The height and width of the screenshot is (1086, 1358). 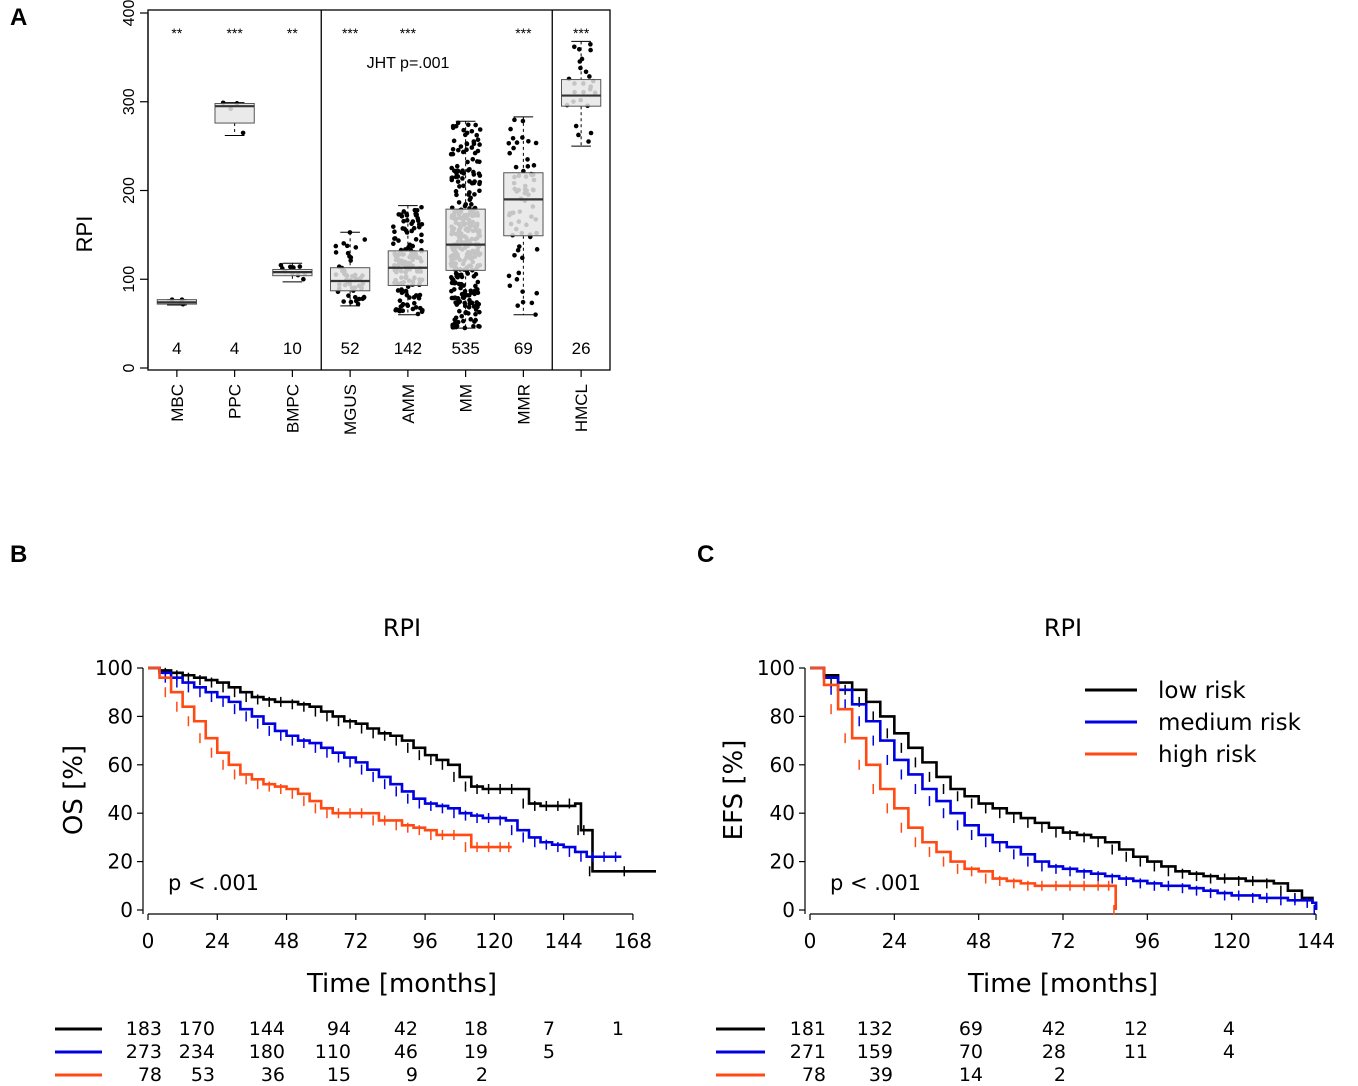 What do you see at coordinates (808, 1052) in the screenshot?
I see `risk-table-count: 271` at bounding box center [808, 1052].